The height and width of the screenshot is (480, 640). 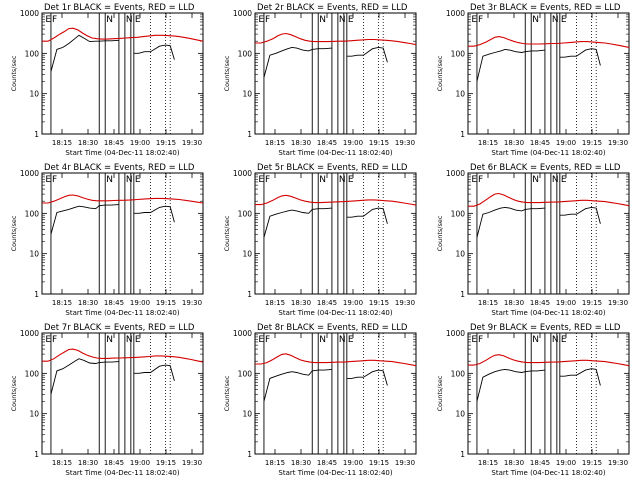 I want to click on panel-title: Det 9r BLACK = Events, RED = LLD, so click(x=545, y=328).